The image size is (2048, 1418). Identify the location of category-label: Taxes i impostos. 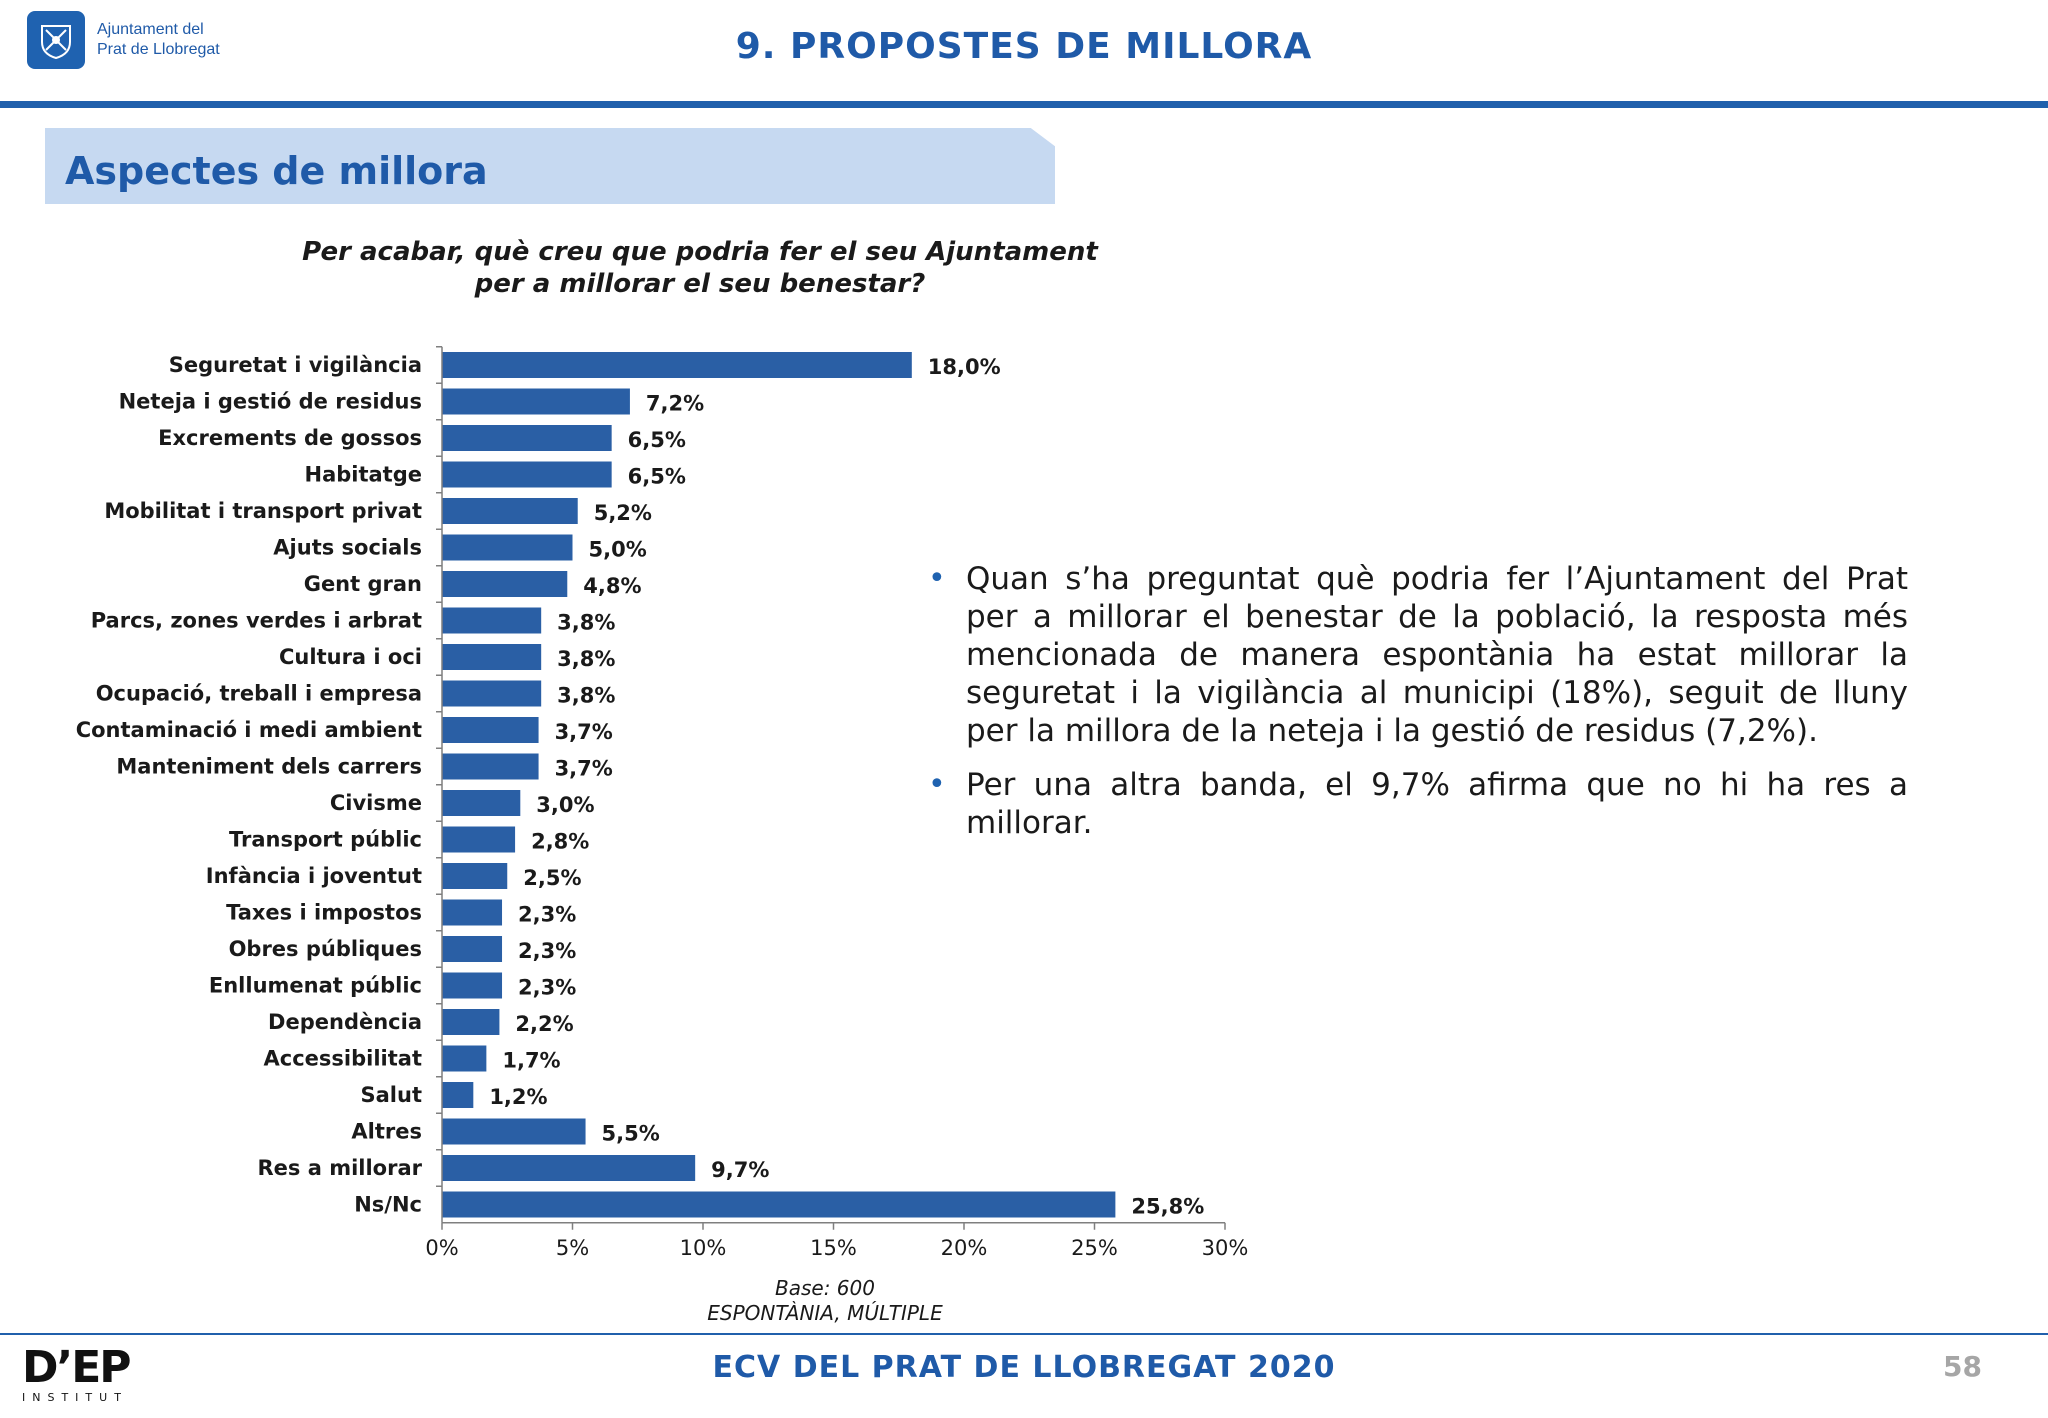
(324, 913).